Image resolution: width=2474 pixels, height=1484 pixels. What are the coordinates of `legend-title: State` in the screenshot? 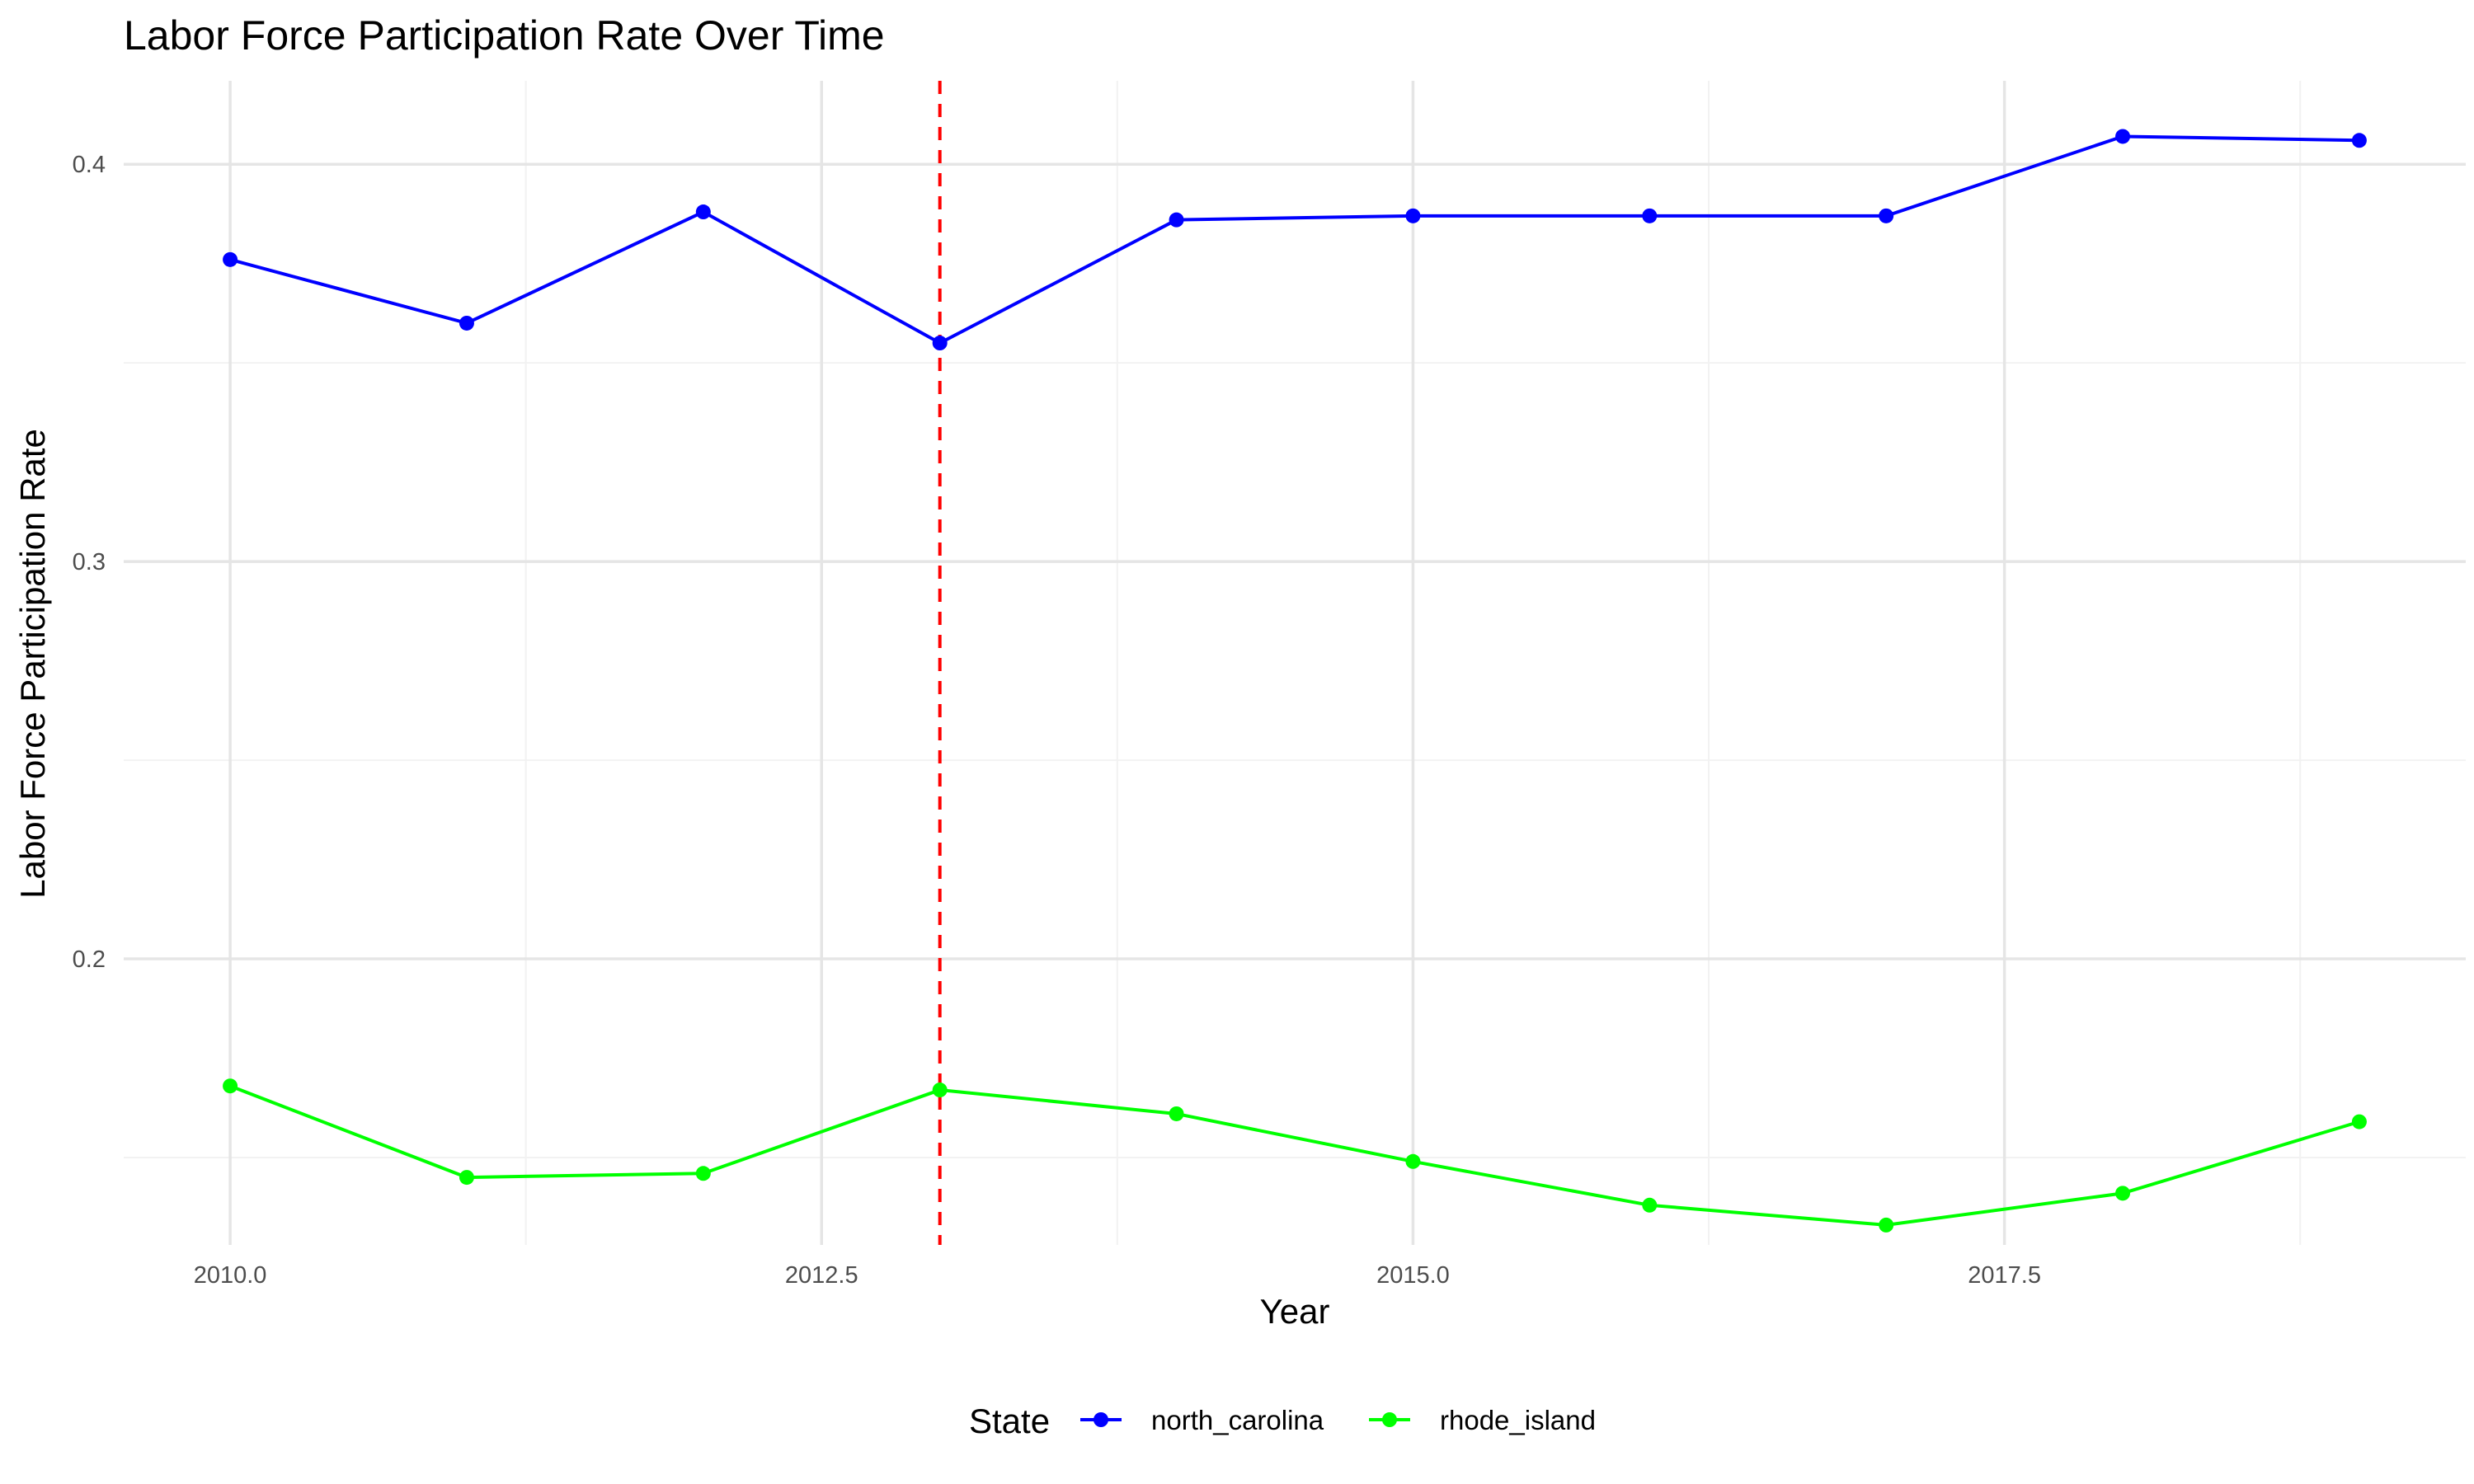 It's located at (1009, 1421).